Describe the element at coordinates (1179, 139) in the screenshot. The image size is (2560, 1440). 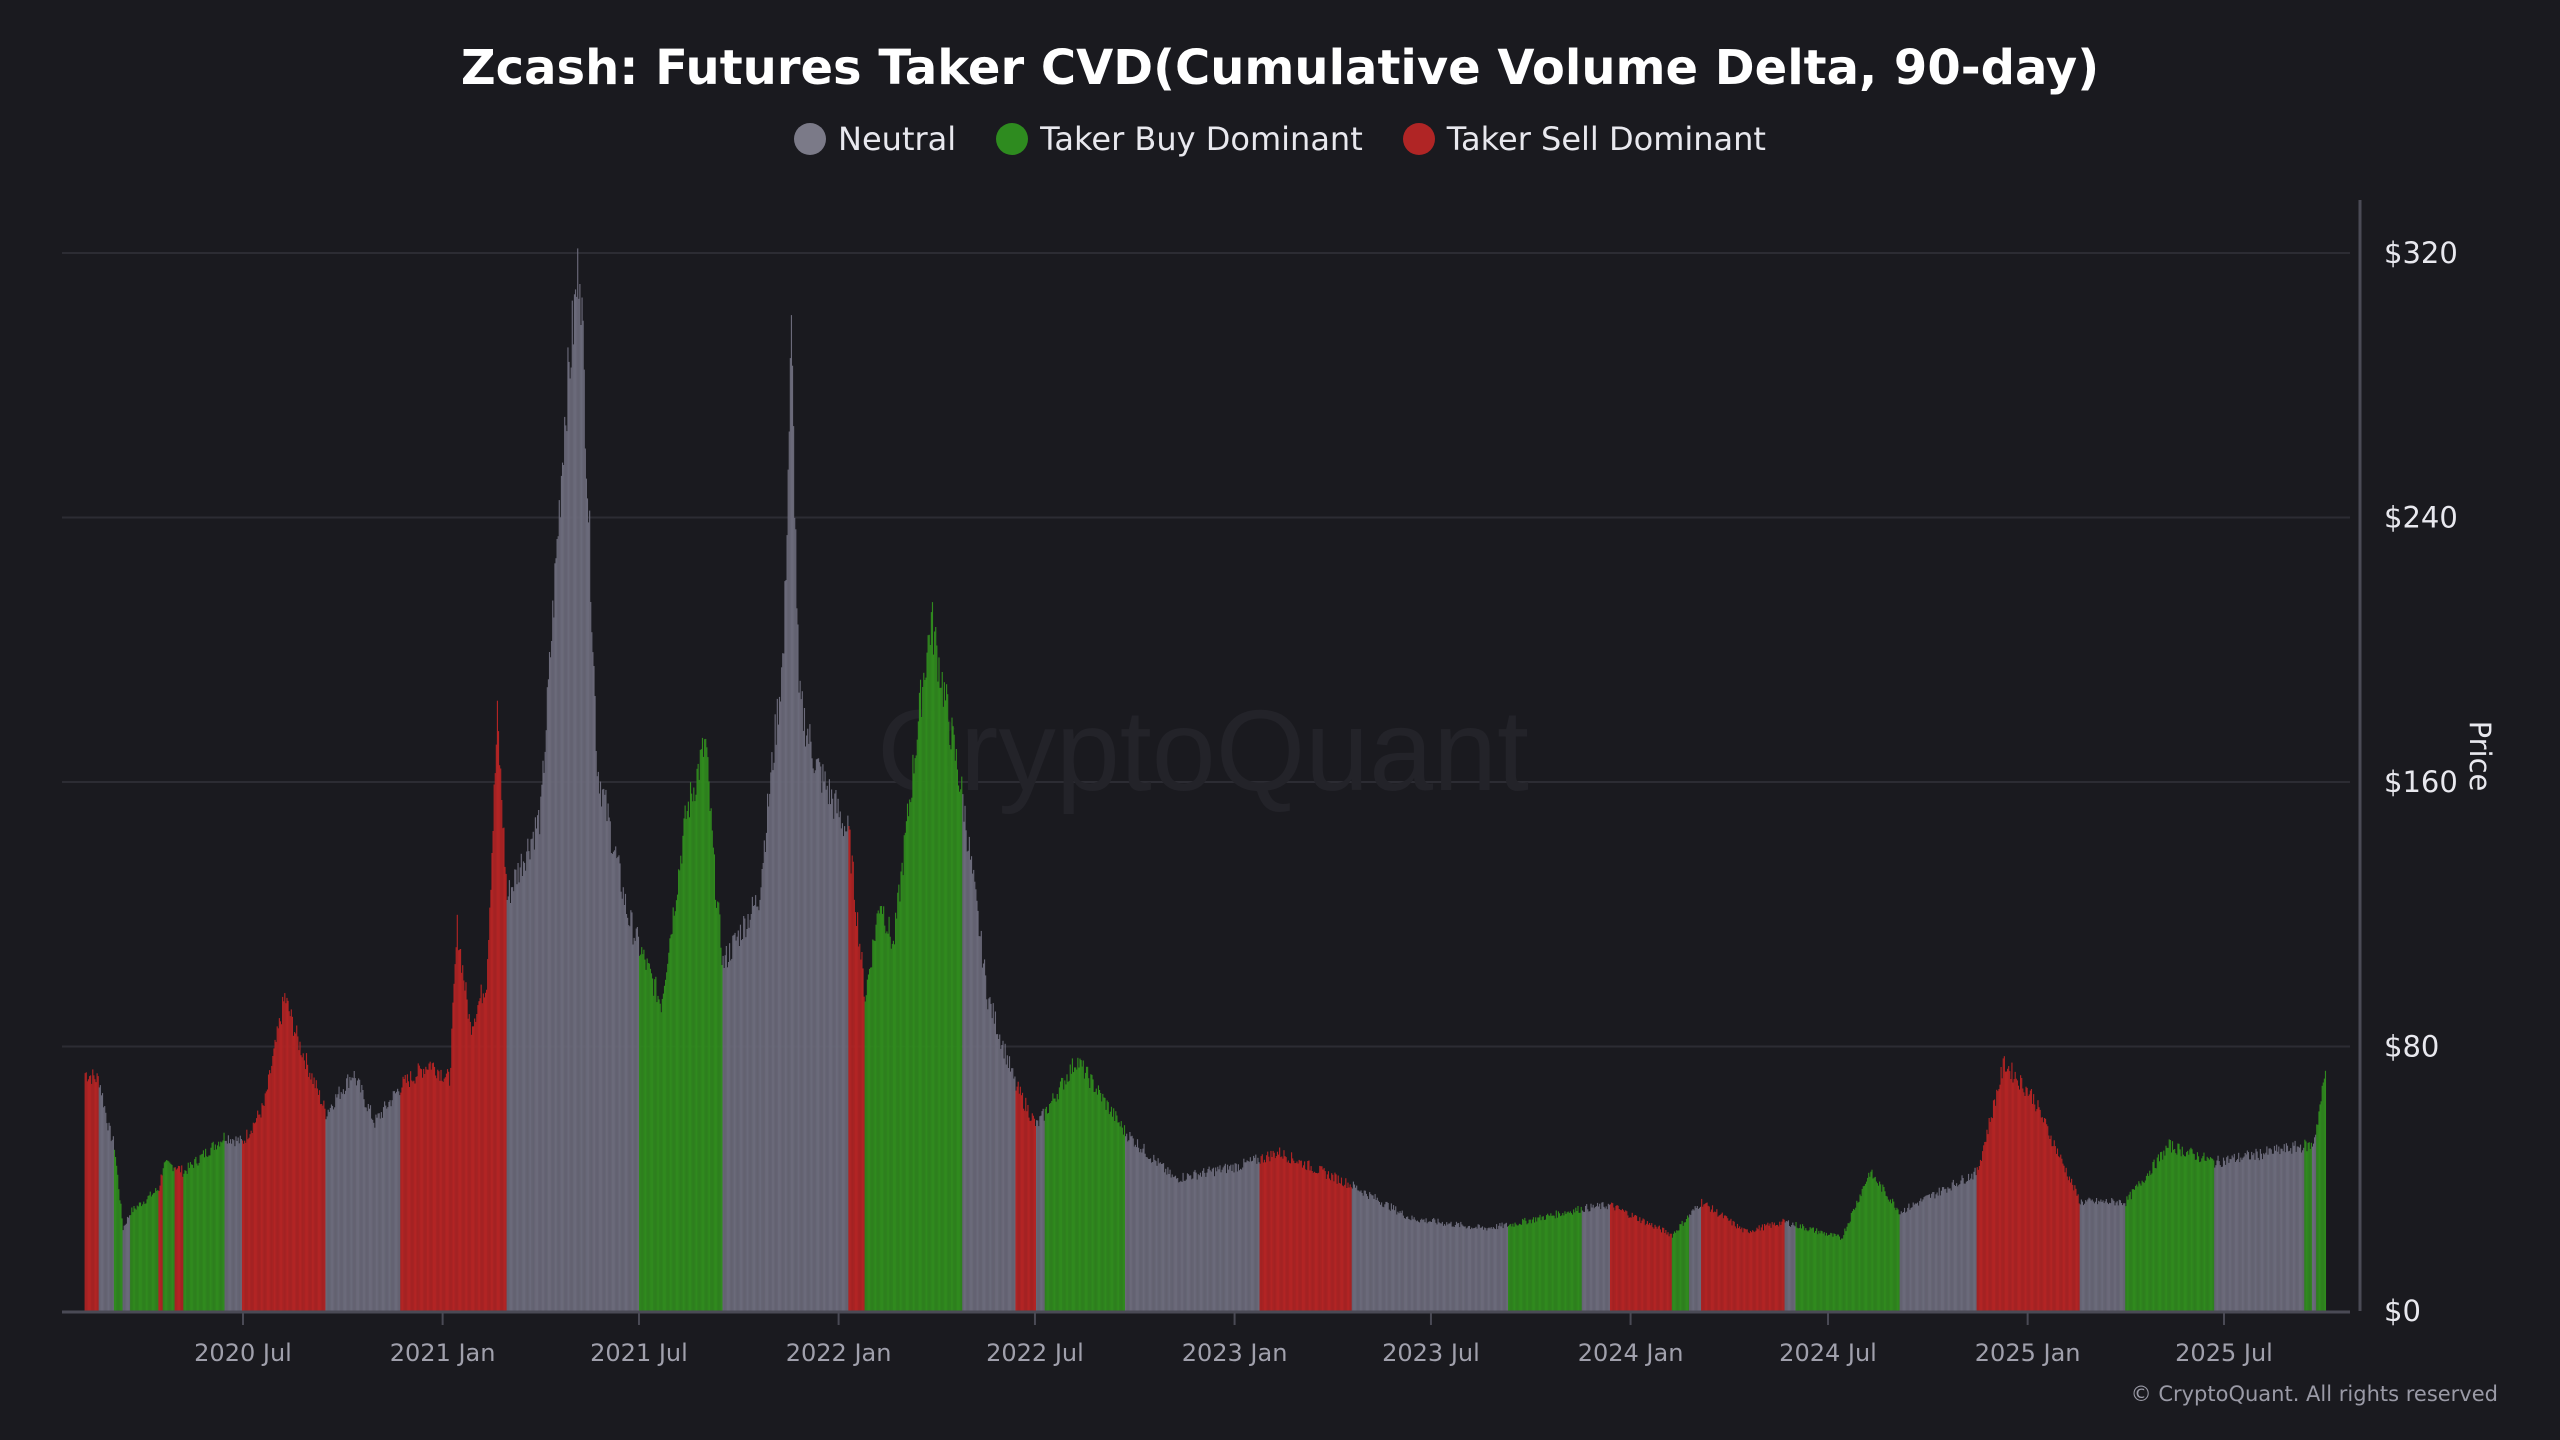
I see `legend-item-buy: Taker Buy Dominant` at that location.